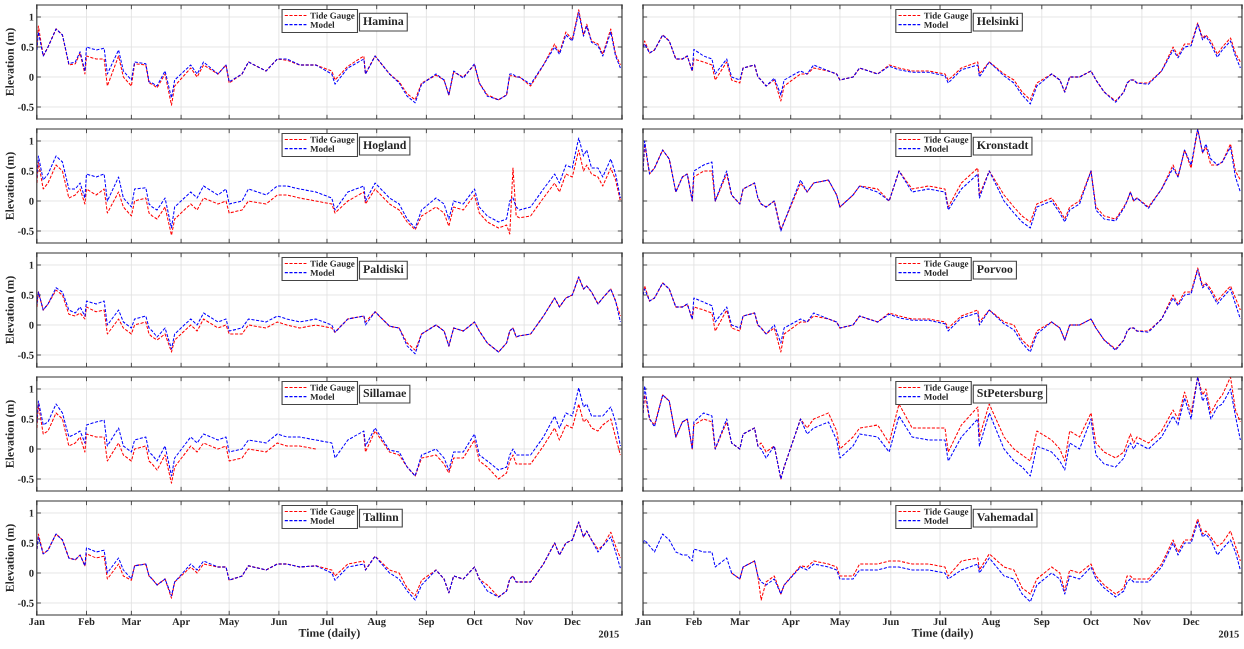 This screenshot has height=649, width=1244. I want to click on text: StPetersburg, so click(1010, 394).